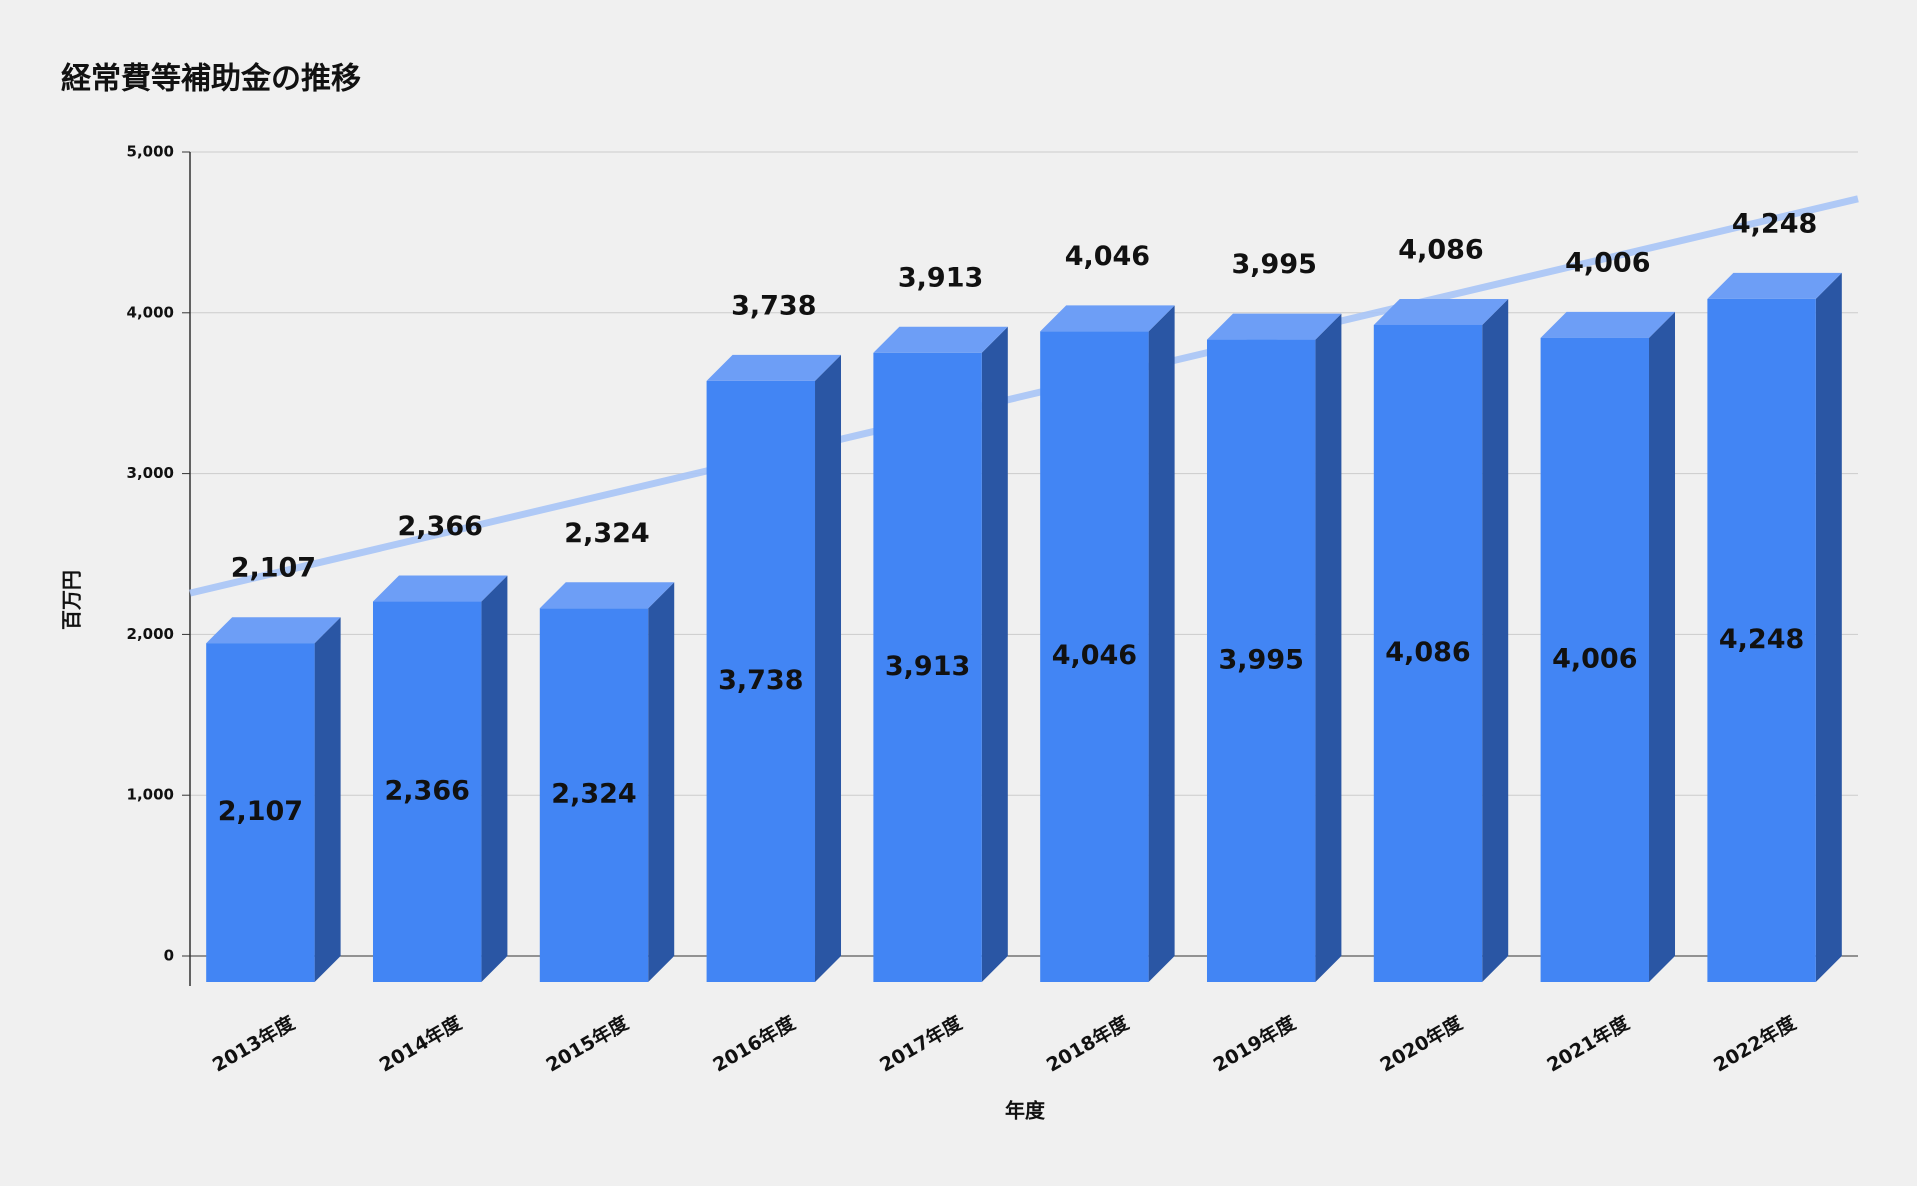  I want to click on y-tick-label: 2,000, so click(150, 634).